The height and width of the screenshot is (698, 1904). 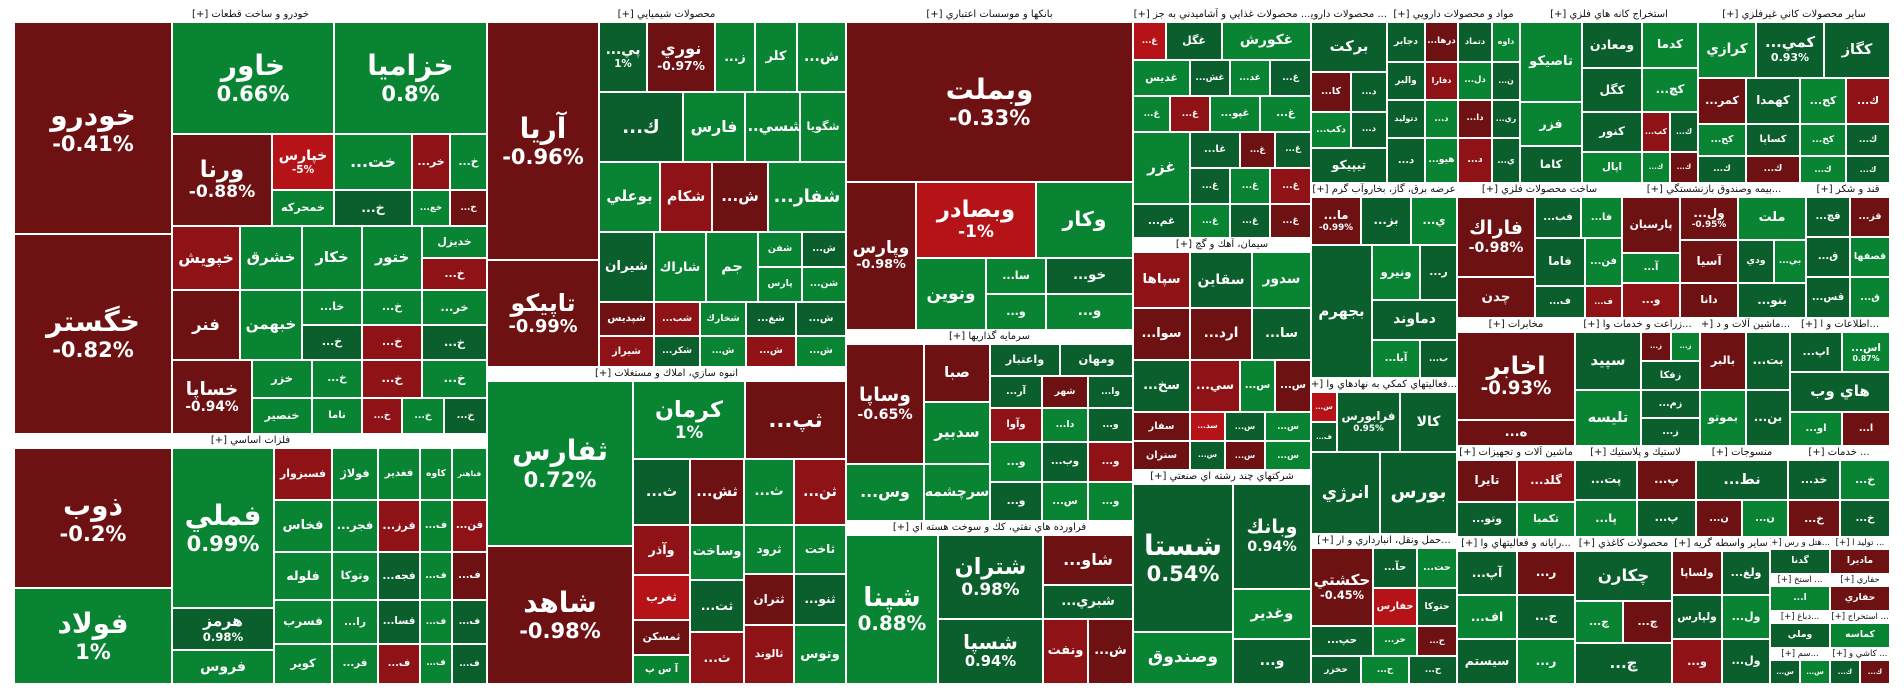 I want to click on stock-tile-real-estate: آ س پ, so click(x=661, y=669).